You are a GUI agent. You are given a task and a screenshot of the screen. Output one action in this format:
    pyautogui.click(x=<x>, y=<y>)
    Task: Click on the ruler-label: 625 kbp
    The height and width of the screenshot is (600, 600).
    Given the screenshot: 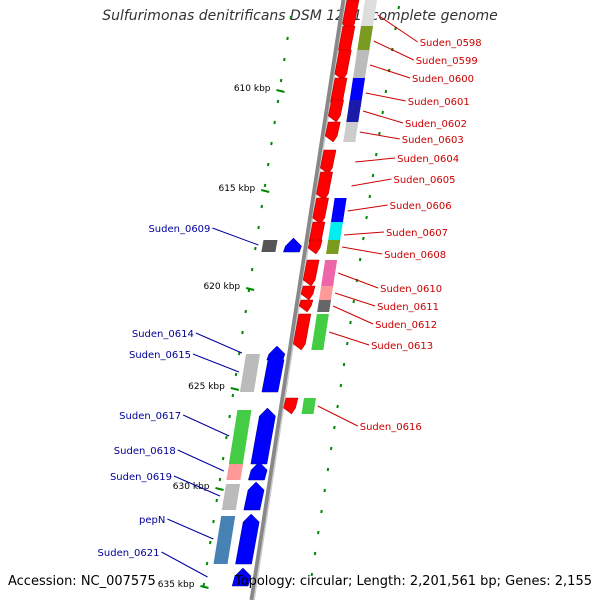 What is the action you would take?
    pyautogui.click(x=206, y=387)
    